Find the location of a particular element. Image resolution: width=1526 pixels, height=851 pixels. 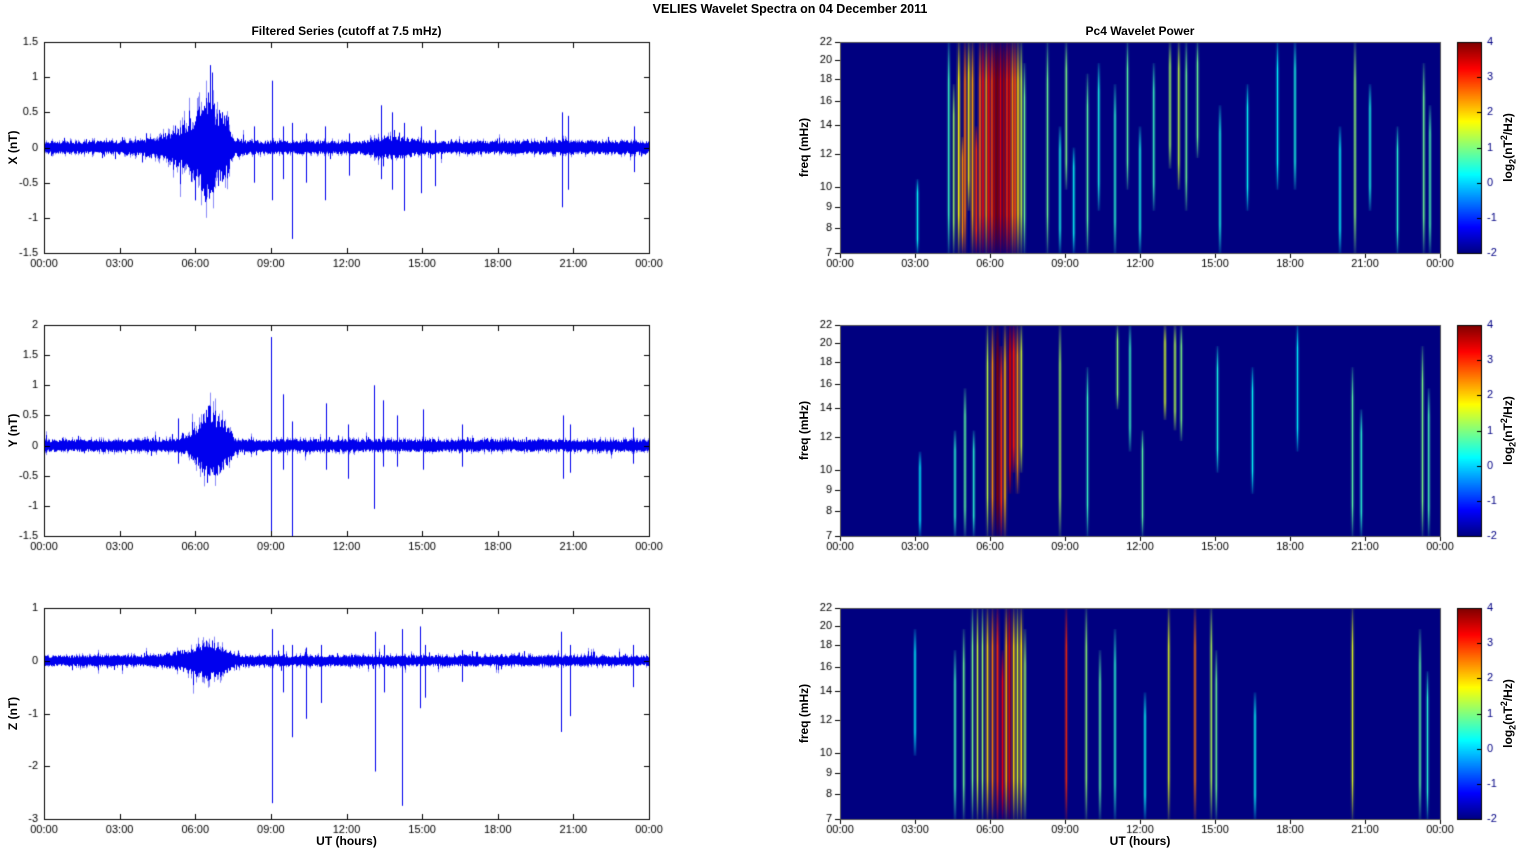

colorbar-label-row2: log2(nT2/Hz) is located at coordinates (1508, 430).